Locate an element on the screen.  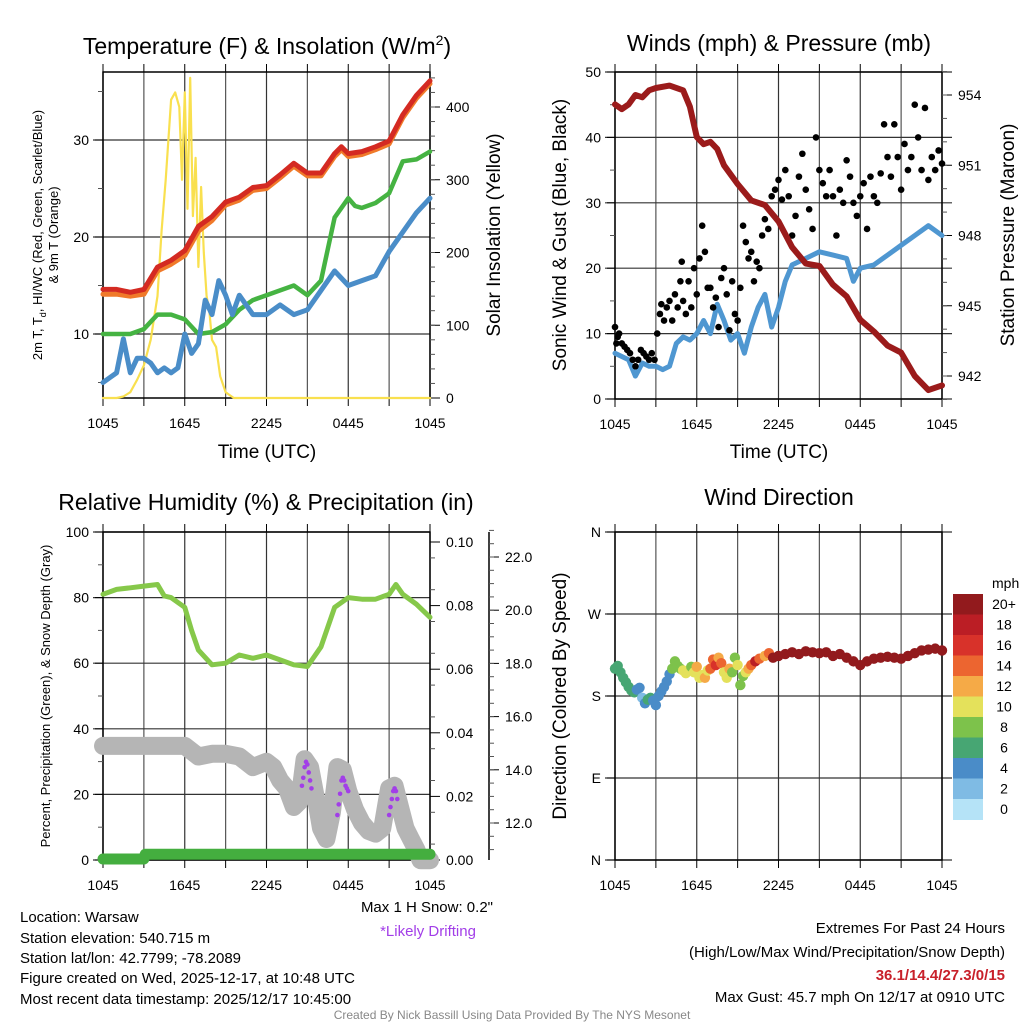
temperature-left-axis-label-line2: & 9m T (Orange) is located at coordinates (53, 234).